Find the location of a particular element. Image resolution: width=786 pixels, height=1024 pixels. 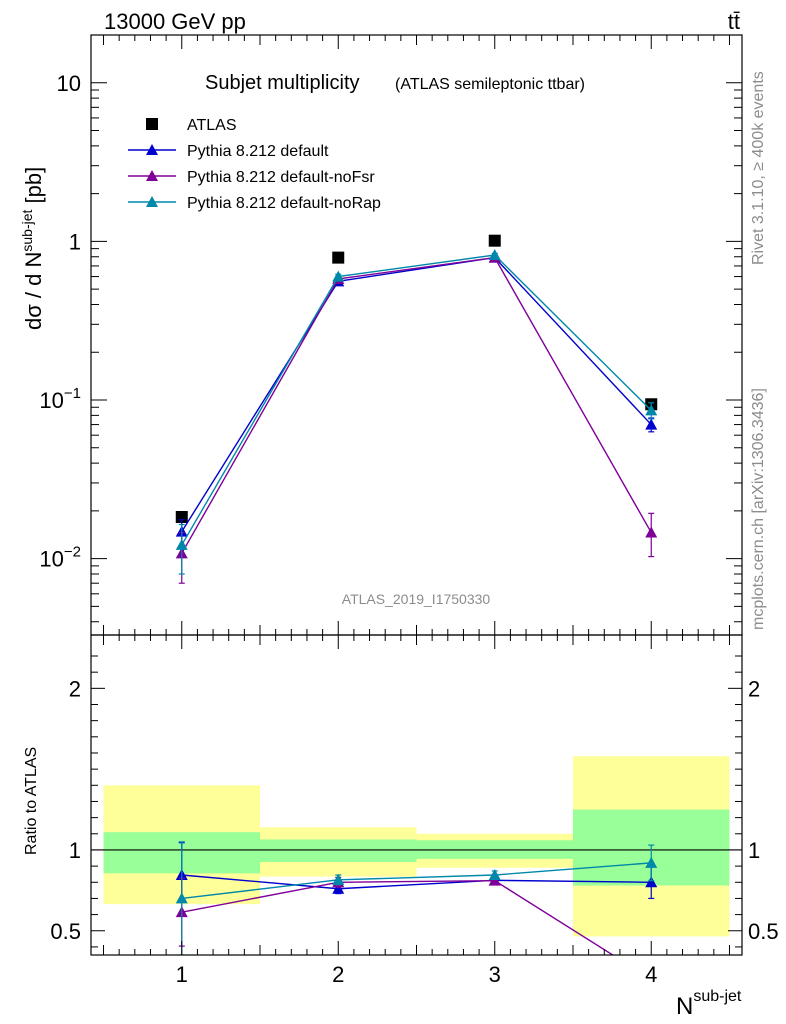

ratio-ylabel: Ratio to ATLAS is located at coordinates (31, 801).